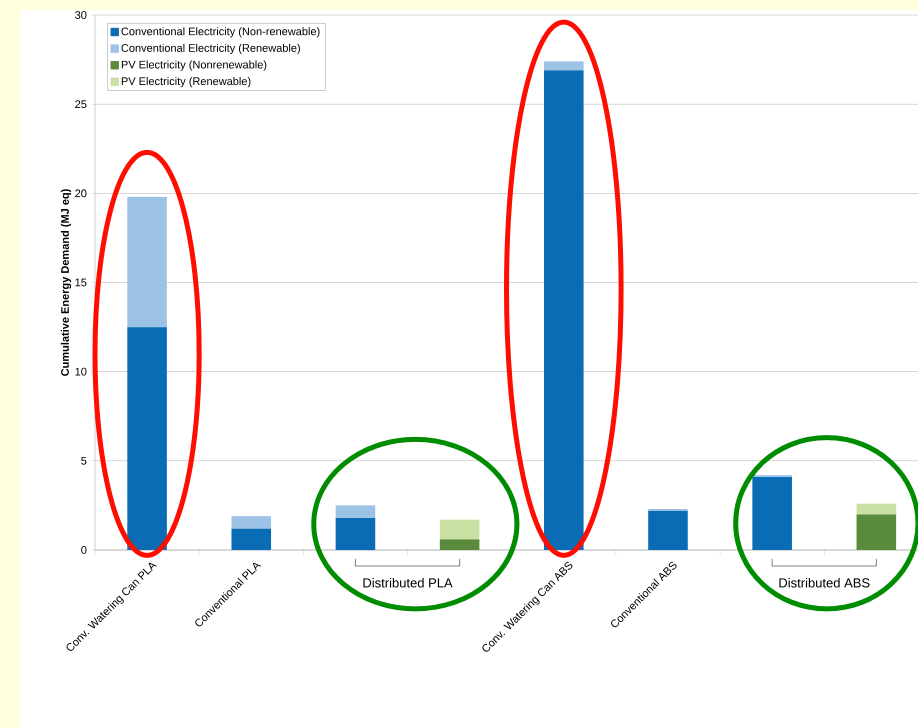 The width and height of the screenshot is (918, 728). What do you see at coordinates (80, 282) in the screenshot?
I see `y-tick-label: 15` at bounding box center [80, 282].